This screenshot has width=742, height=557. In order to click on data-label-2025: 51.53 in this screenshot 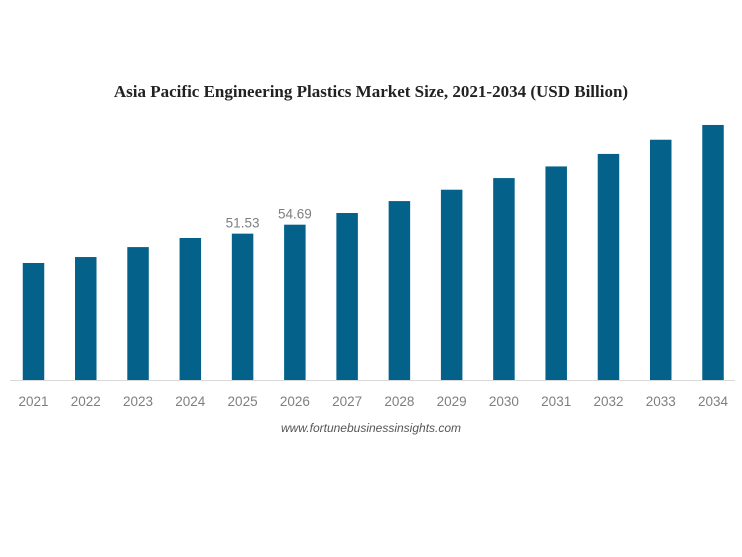, I will do `click(243, 223)`.